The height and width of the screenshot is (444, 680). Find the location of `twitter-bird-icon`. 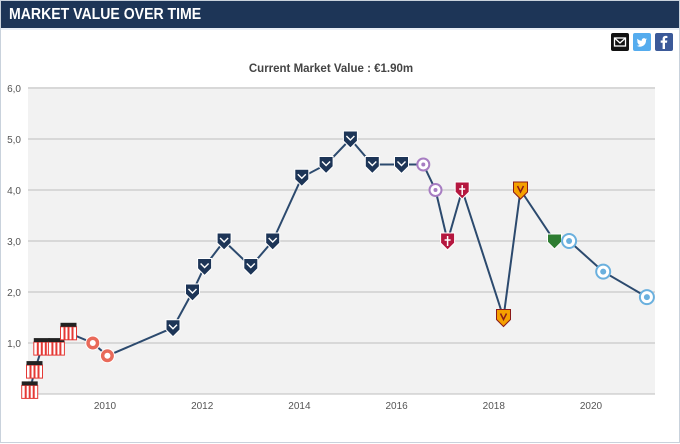

twitter-bird-icon is located at coordinates (641, 42).